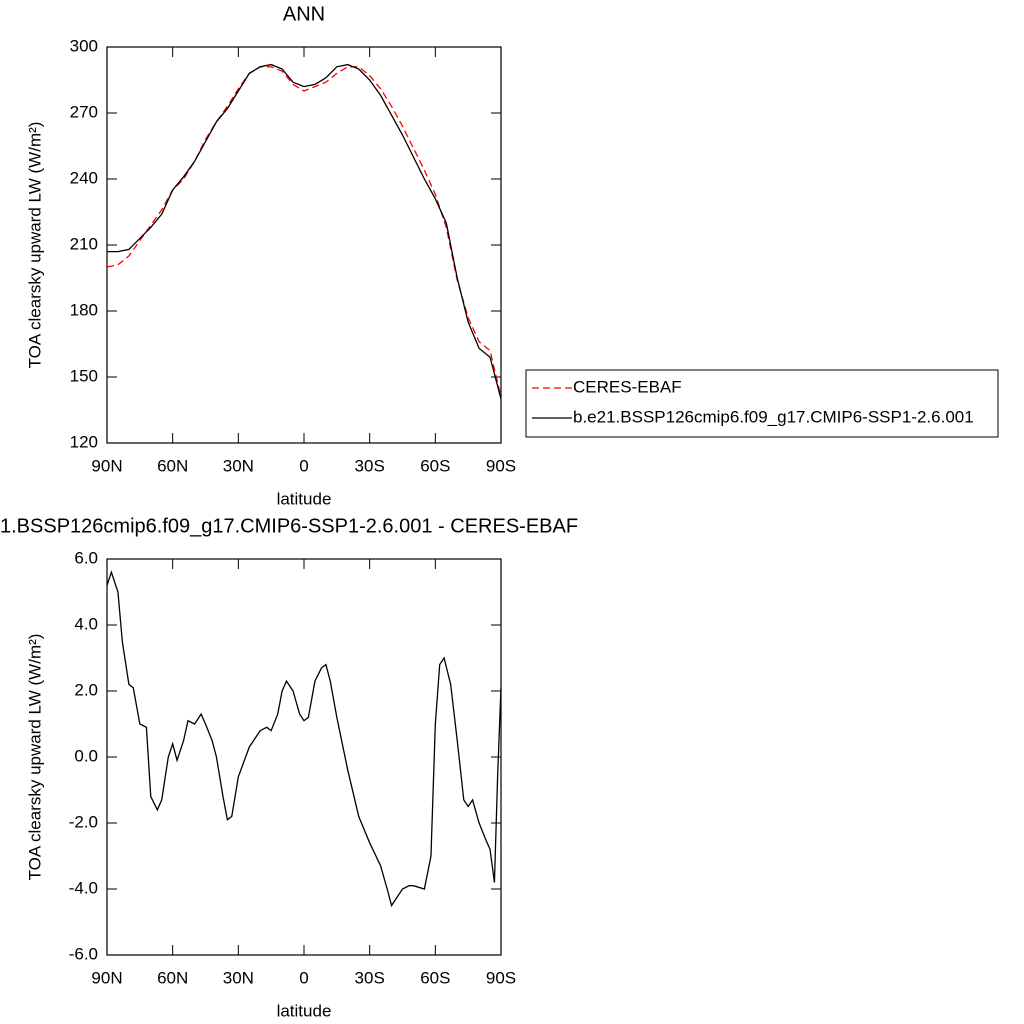 The width and height of the screenshot is (1024, 1024). I want to click on y-tick-label: 240, so click(84, 177).